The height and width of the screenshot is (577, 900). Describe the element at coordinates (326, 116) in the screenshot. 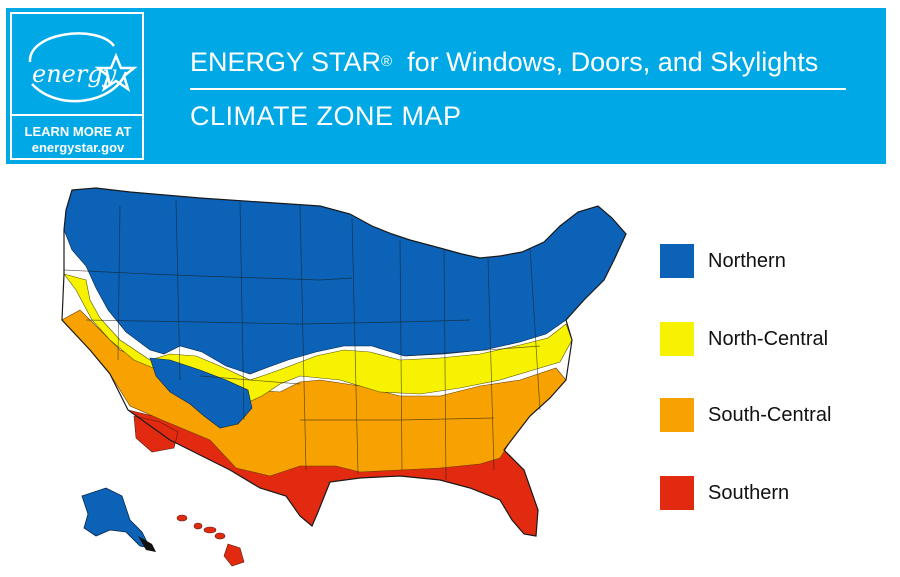

I see `page-subtitle: CLIMATE ZONE MAP` at that location.